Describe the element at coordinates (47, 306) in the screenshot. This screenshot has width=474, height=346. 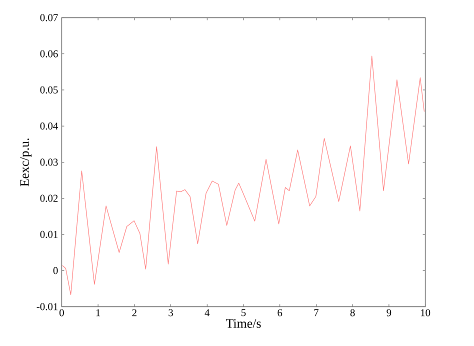
I see `y-tick-label: -0.01` at that location.